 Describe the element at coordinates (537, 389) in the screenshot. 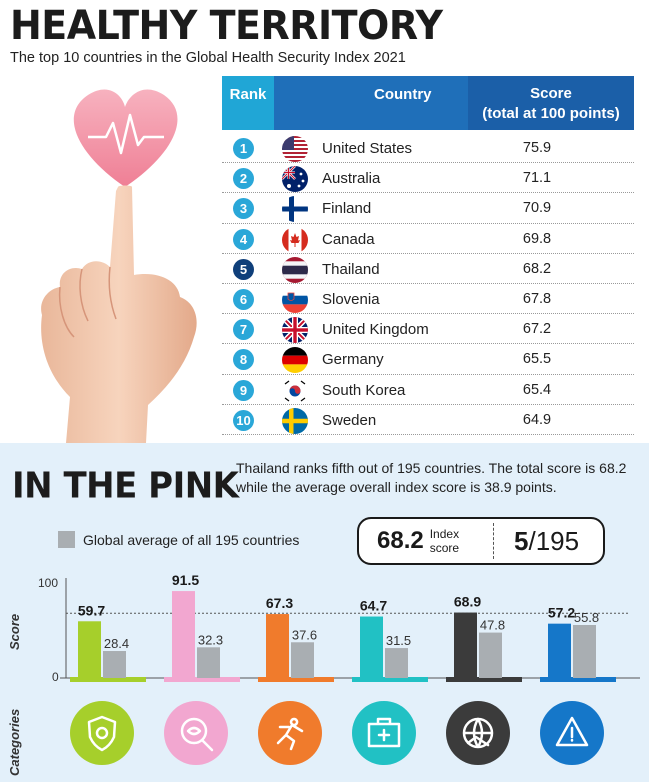

I see `country-score: 65.4` at that location.